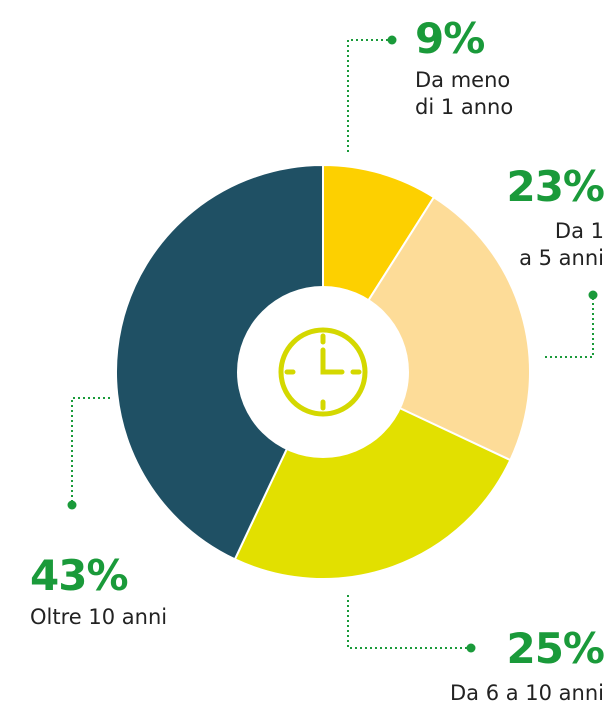  I want to click on category-label: Da 1 a 5 anni, so click(561, 244).